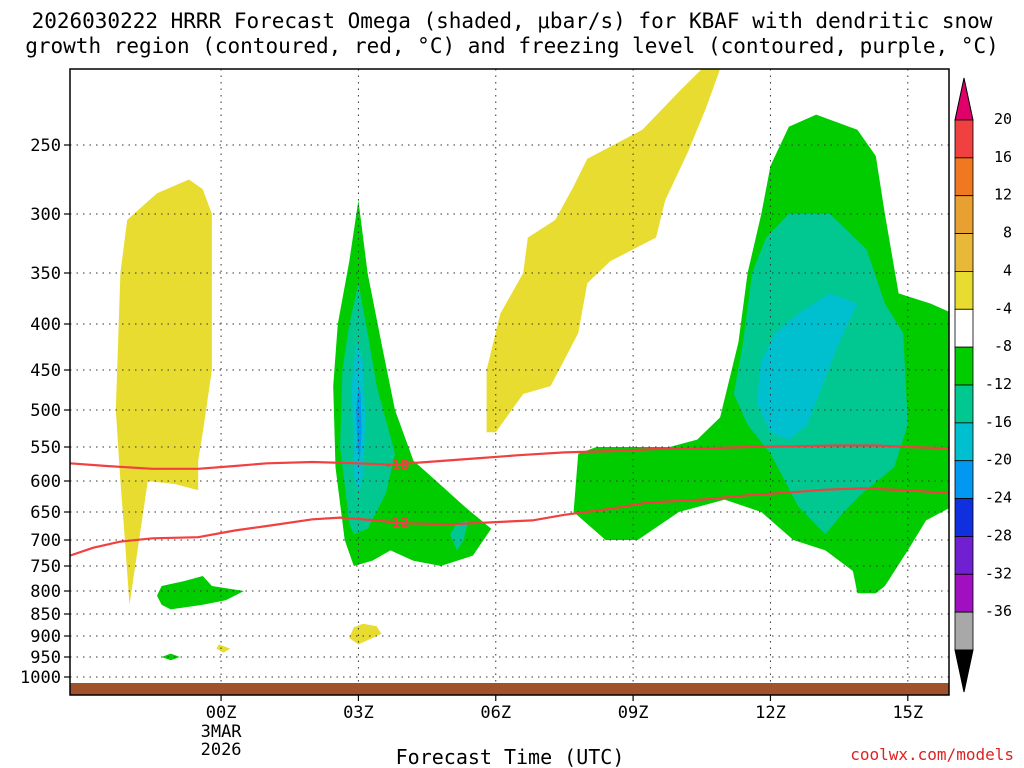 Image resolution: width=1024 pixels, height=768 pixels. What do you see at coordinates (1003, 308) in the screenshot?
I see `colorbar-label: -4` at bounding box center [1003, 308].